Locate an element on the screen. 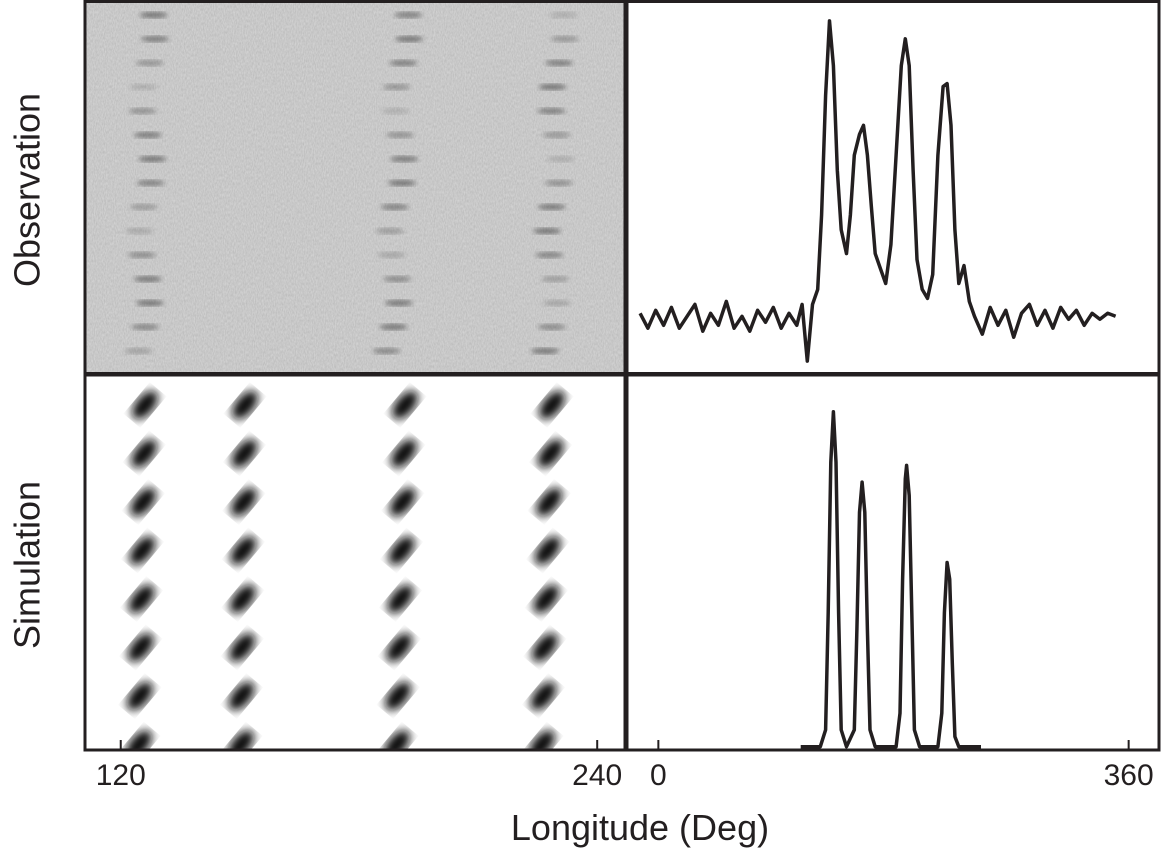 This screenshot has height=867, width=1175. x-tick-label: 0 is located at coordinates (658, 775).